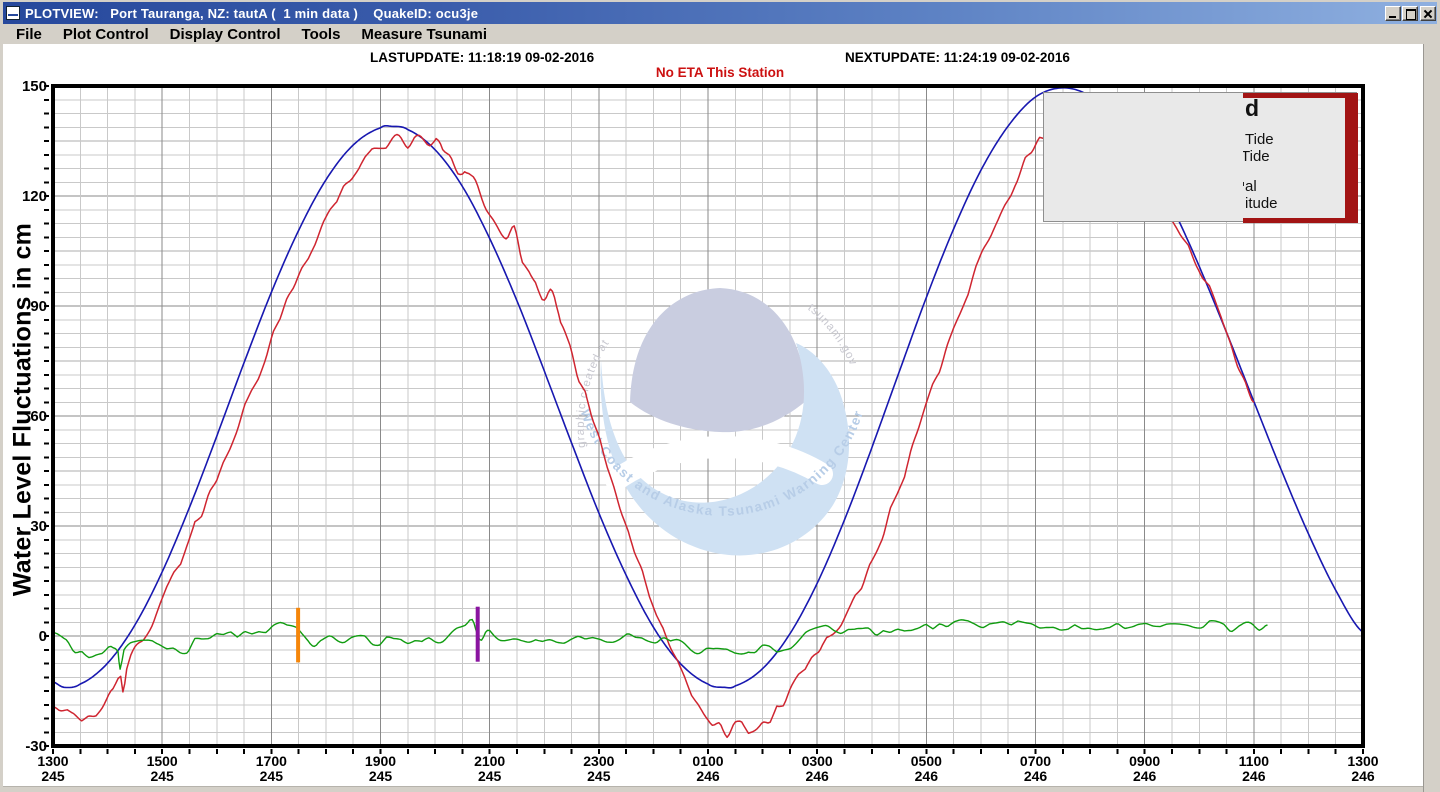 The width and height of the screenshot is (1440, 792). What do you see at coordinates (1428, 13) in the screenshot?
I see `close-button` at bounding box center [1428, 13].